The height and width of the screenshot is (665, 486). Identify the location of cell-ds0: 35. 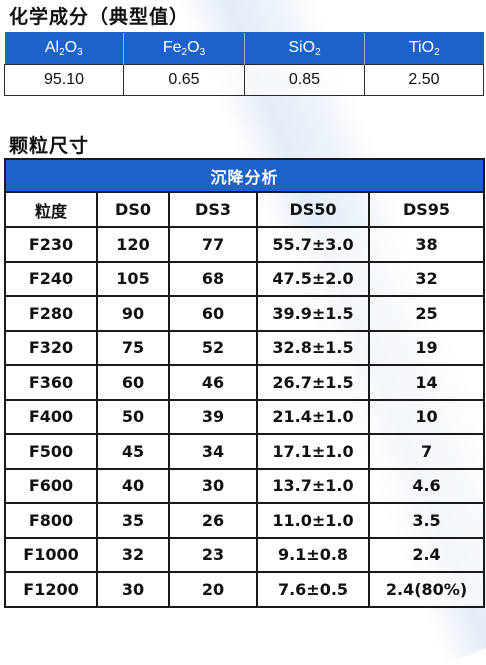
(133, 520).